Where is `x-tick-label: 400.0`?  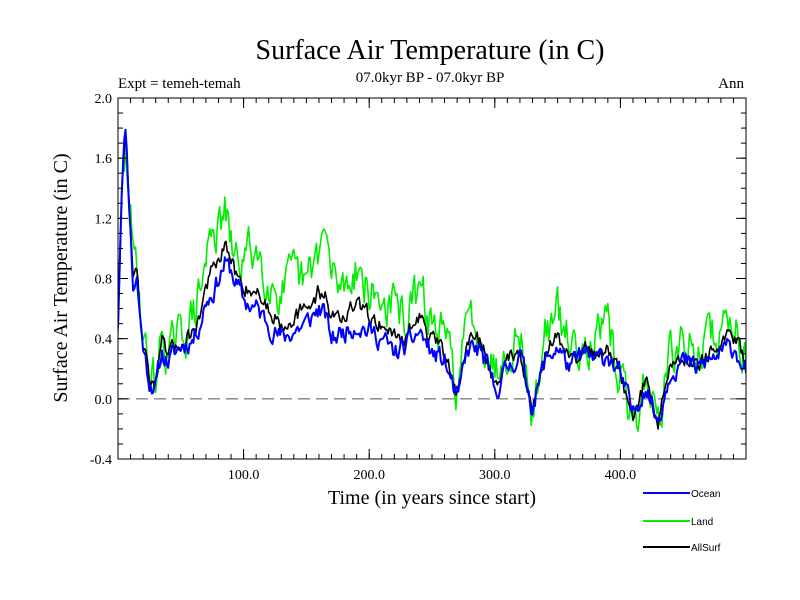 x-tick-label: 400.0 is located at coordinates (621, 475).